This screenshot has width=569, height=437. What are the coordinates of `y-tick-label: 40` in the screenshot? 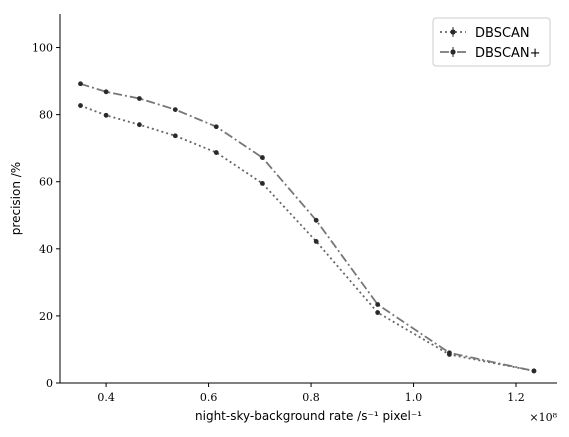 It's located at (46, 249).